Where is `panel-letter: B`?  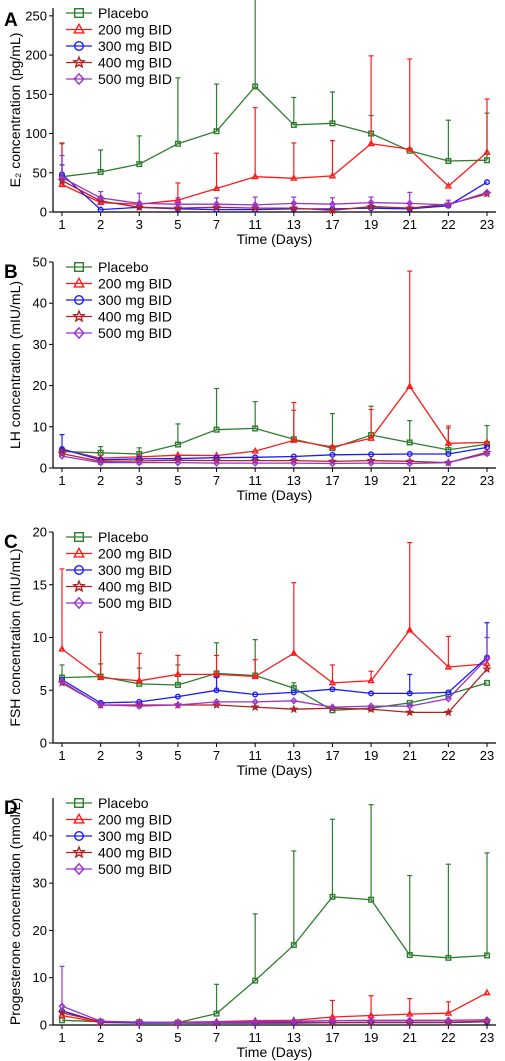 panel-letter: B is located at coordinates (11, 272).